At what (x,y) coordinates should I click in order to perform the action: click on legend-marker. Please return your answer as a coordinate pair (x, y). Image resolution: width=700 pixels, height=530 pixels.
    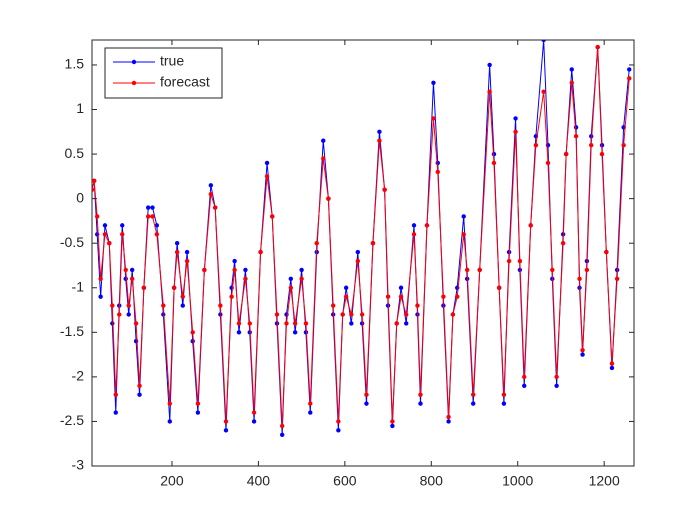
    Looking at the image, I should click on (134, 83).